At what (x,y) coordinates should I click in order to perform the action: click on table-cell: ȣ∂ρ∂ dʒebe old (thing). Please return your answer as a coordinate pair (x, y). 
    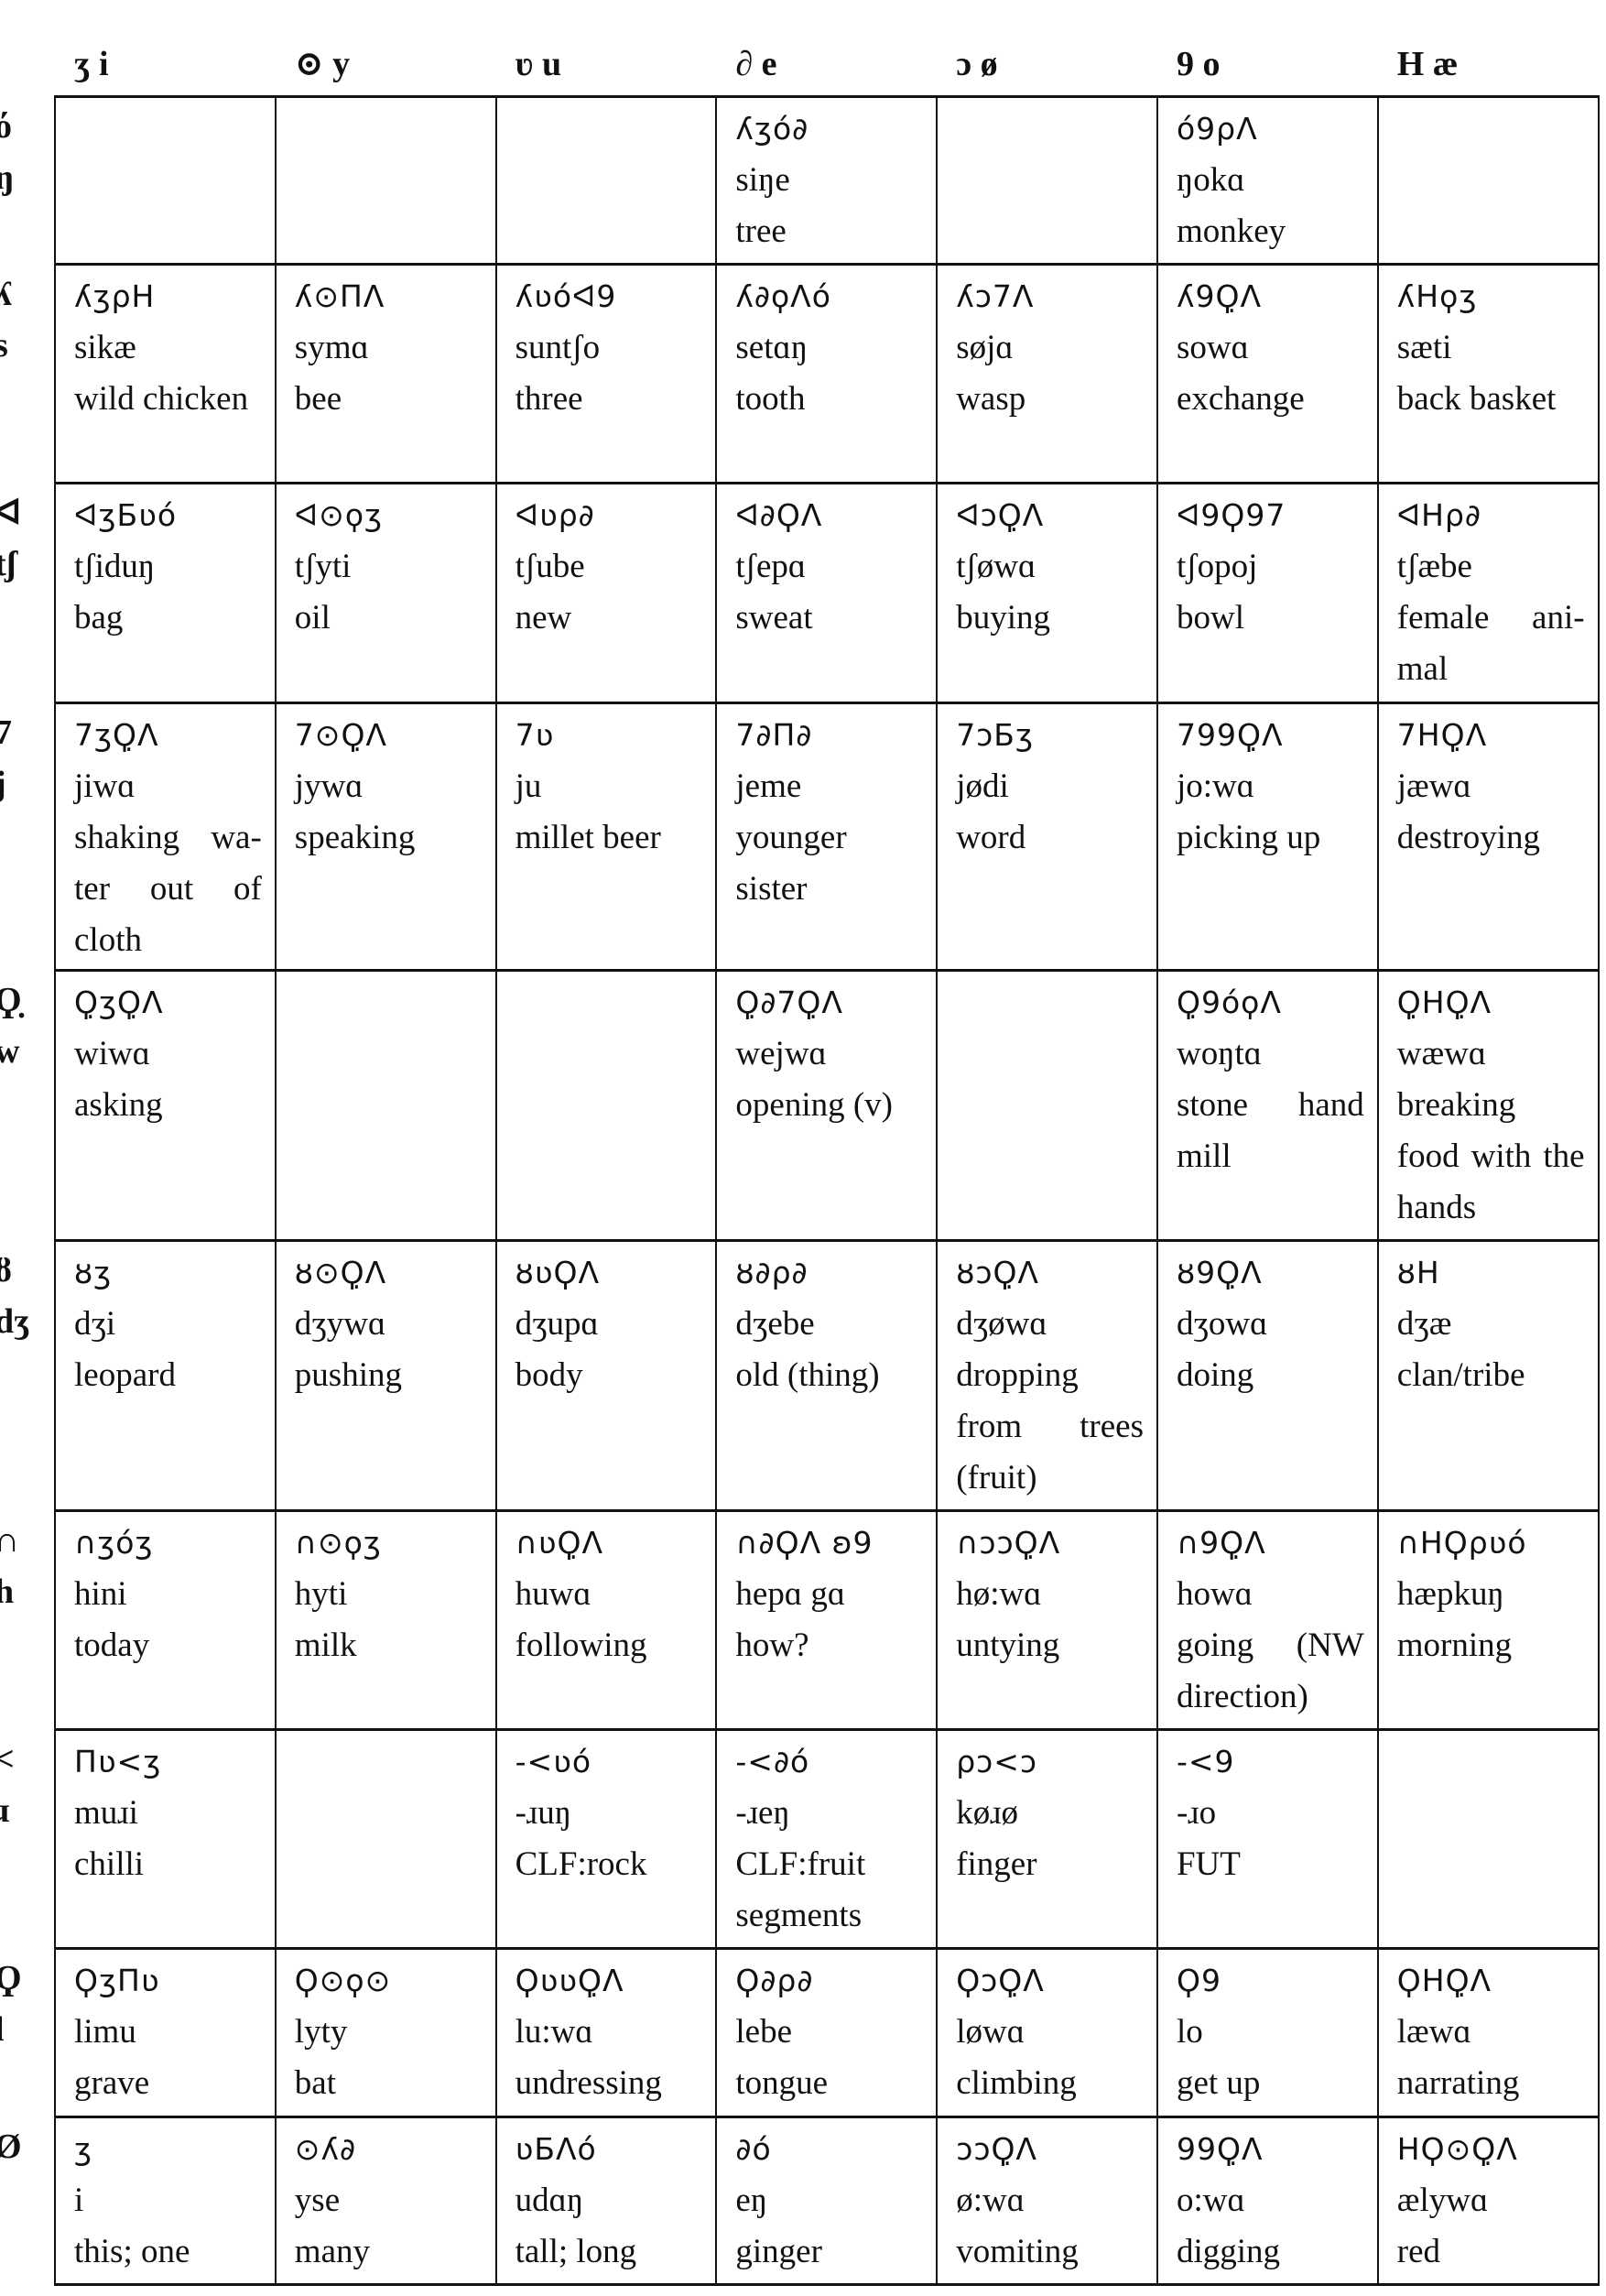
    Looking at the image, I should click on (827, 1375).